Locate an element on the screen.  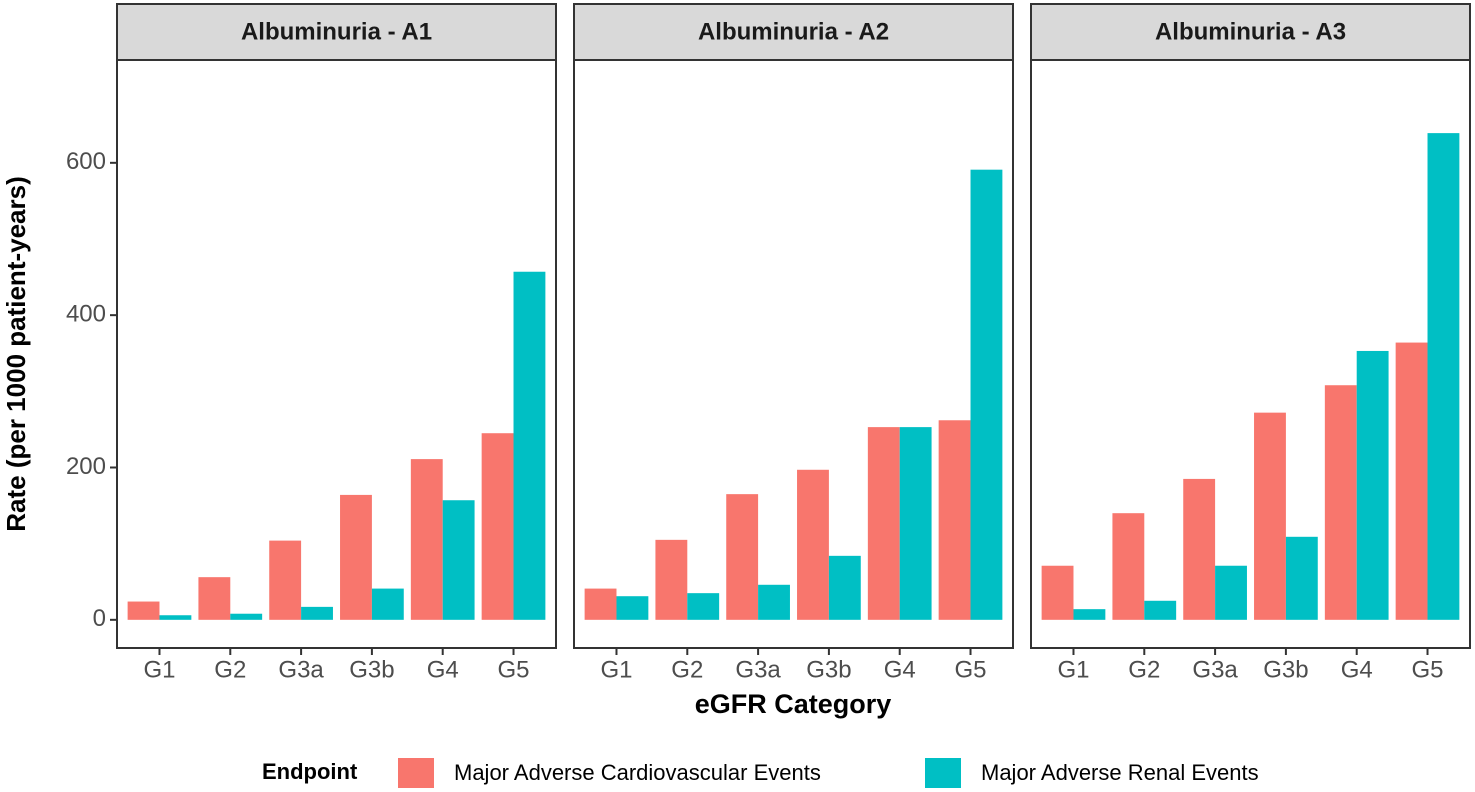
facet-title: Albuminuria - A2 is located at coordinates (793, 31).